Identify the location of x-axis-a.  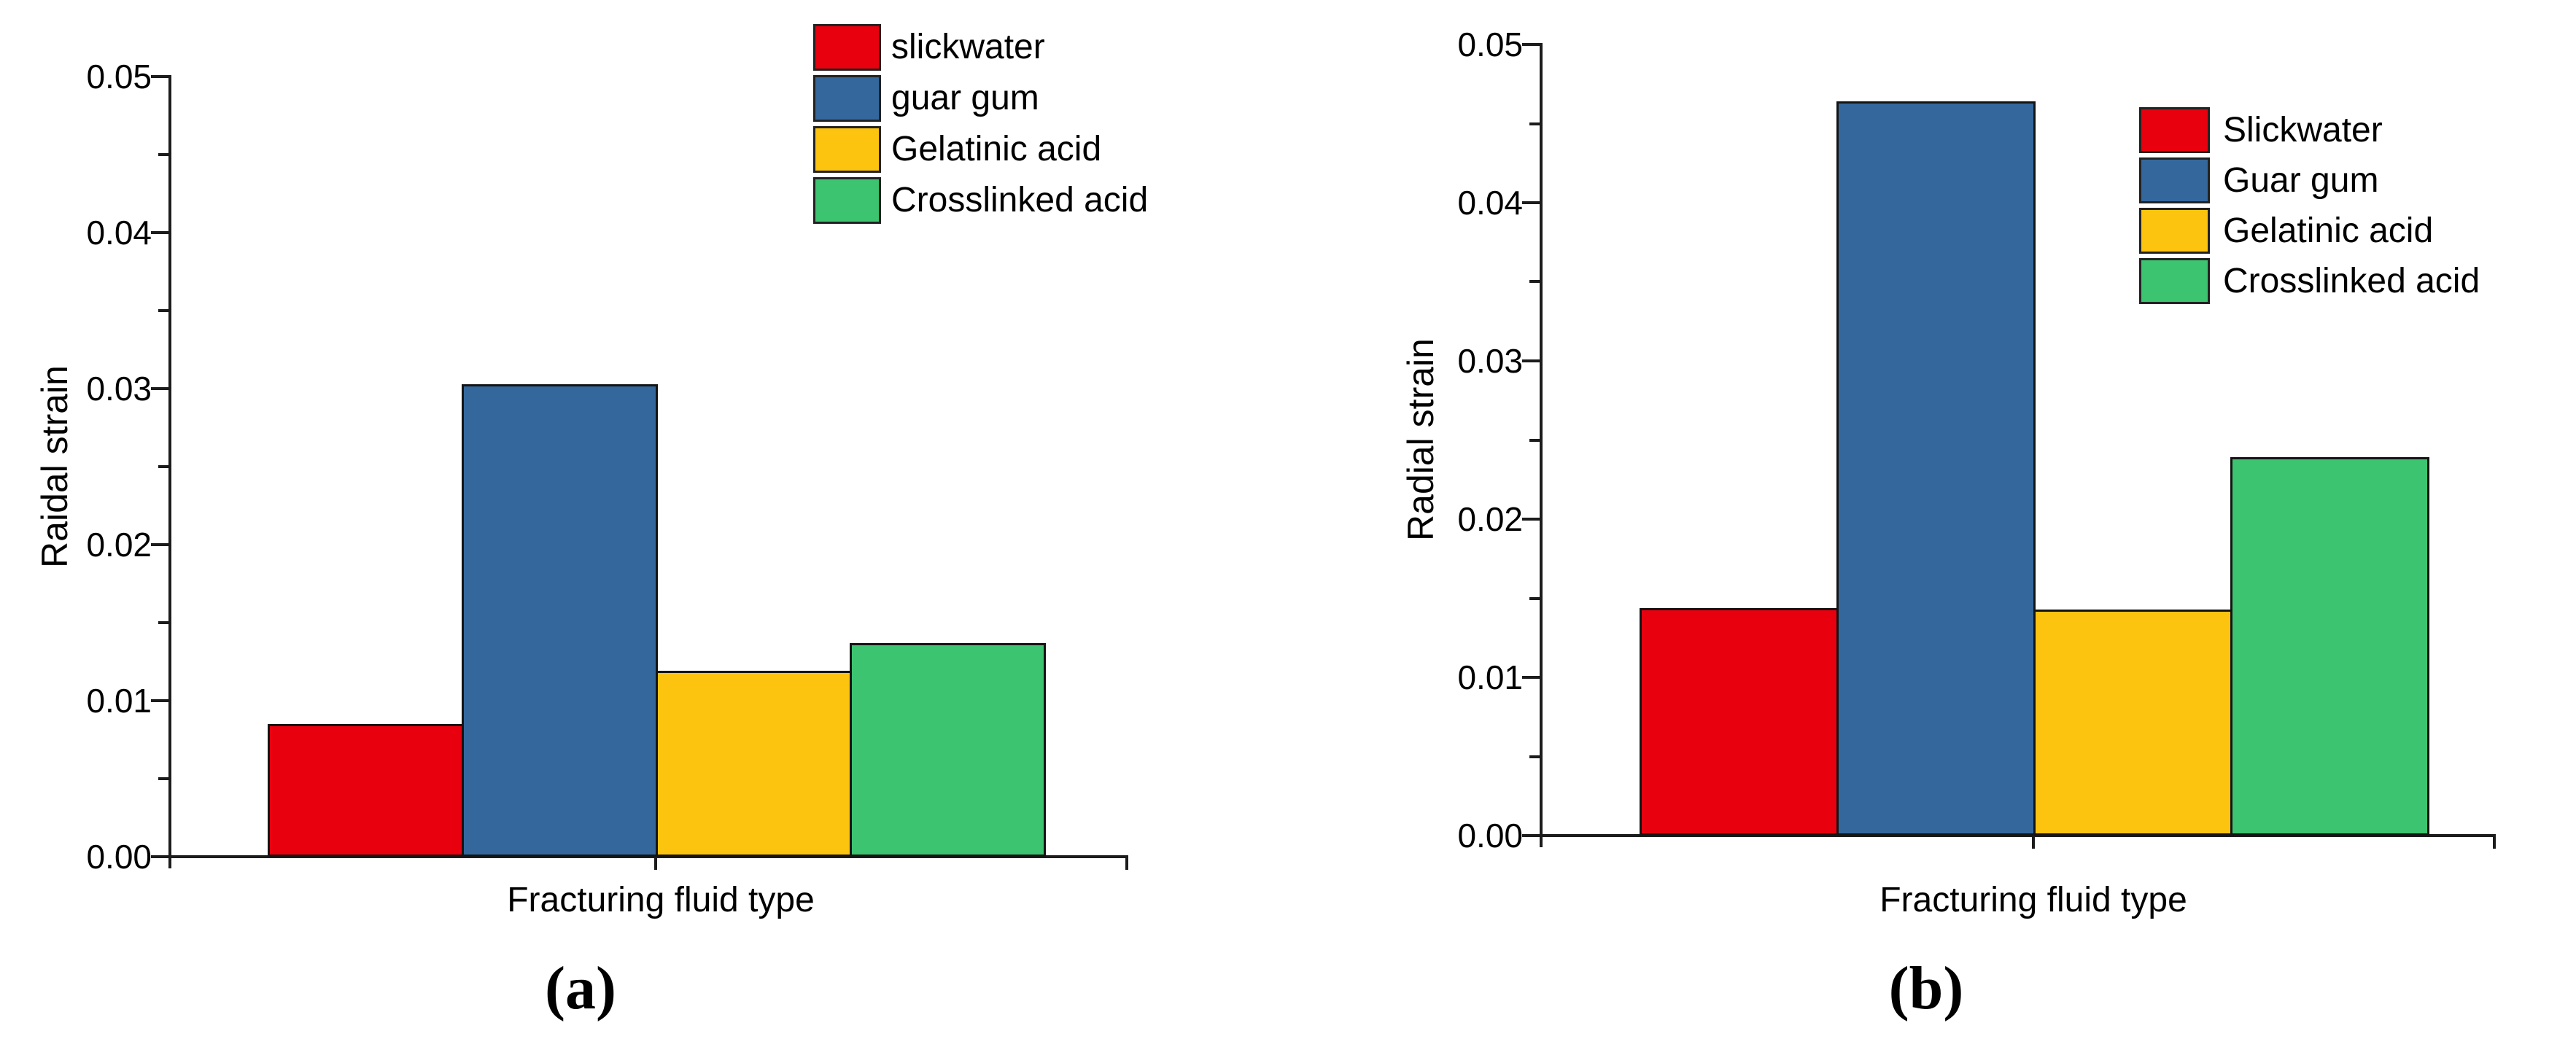
(648, 856).